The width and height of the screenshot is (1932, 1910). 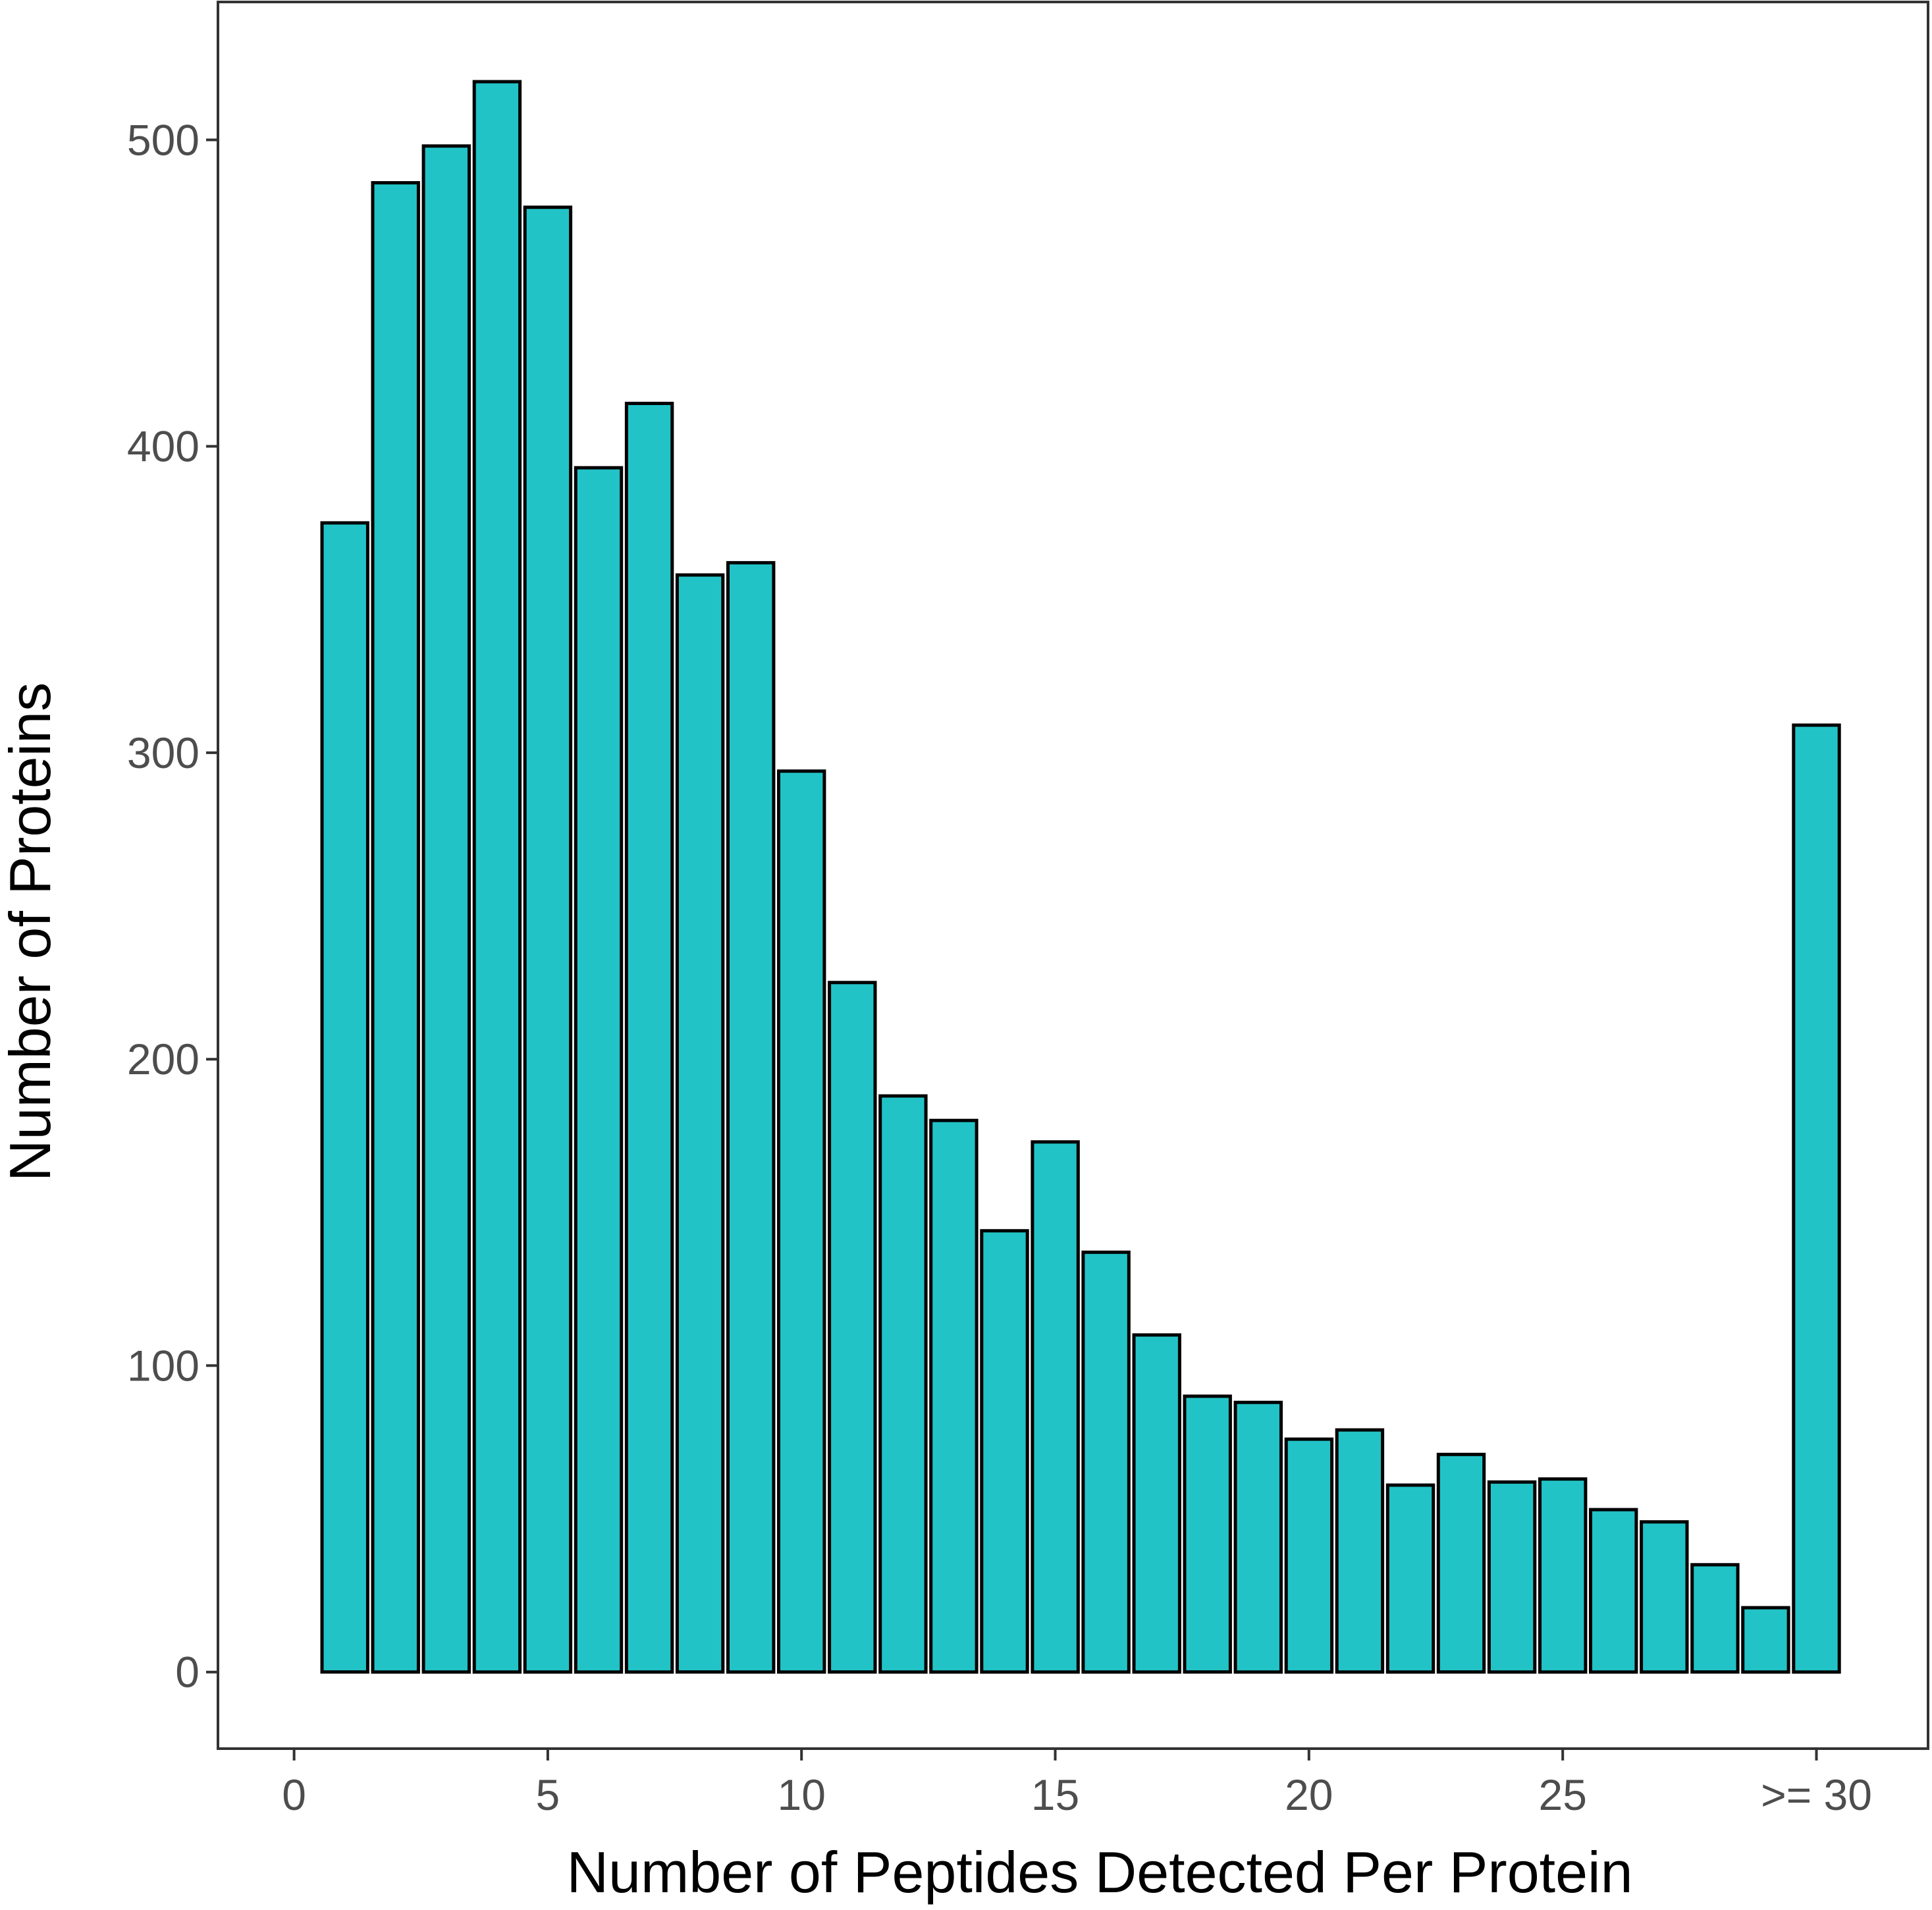 I want to click on x-tick-label: 5, so click(x=548, y=1794).